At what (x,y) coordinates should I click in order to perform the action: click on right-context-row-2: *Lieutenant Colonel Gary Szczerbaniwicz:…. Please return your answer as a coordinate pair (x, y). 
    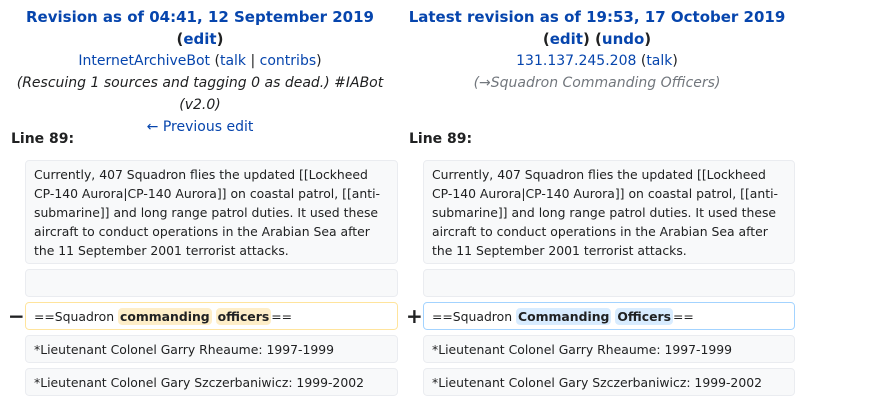
    Looking at the image, I should click on (609, 382).